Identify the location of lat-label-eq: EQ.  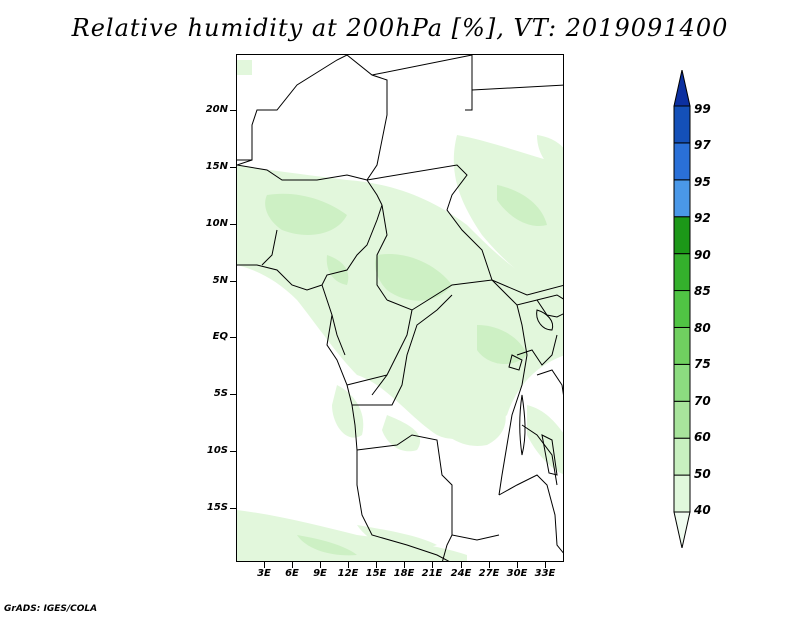
(220, 336).